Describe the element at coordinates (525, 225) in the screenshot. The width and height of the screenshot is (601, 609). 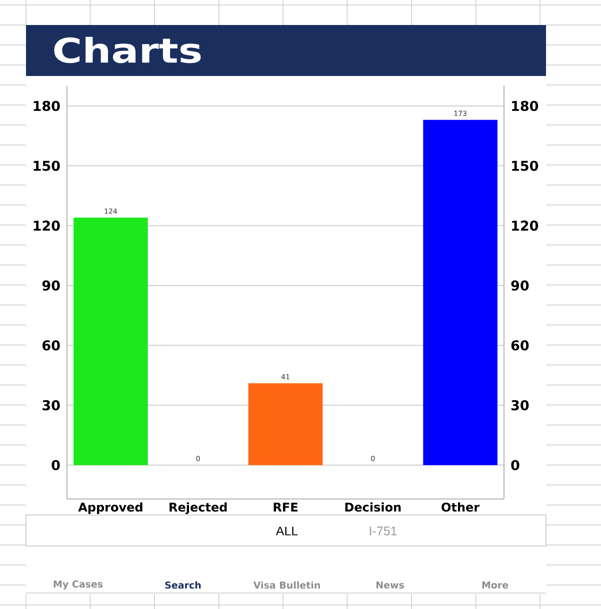
I see `y2-tick-label: 120` at that location.